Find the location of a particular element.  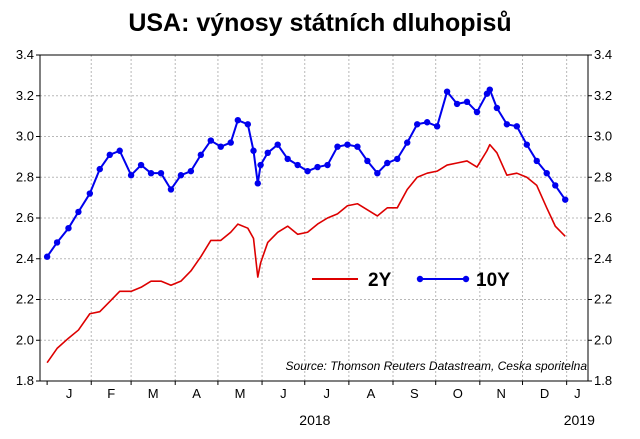

y-tick-label-right: 1.8 is located at coordinates (603, 380).